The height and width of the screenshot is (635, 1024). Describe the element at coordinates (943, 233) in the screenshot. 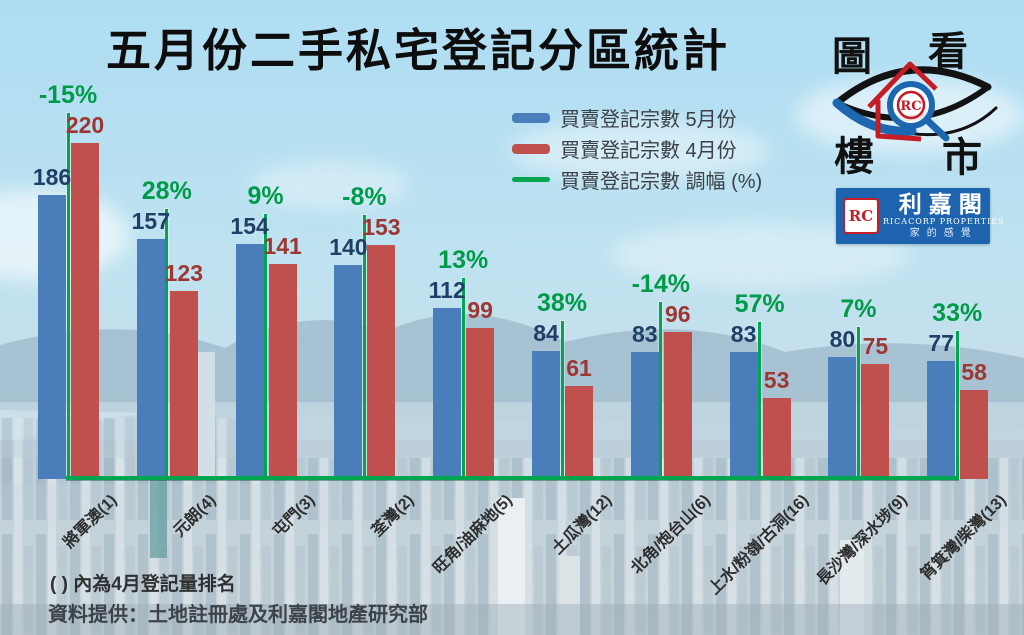

I see `ricacorp-tagline: 家的感覺` at that location.